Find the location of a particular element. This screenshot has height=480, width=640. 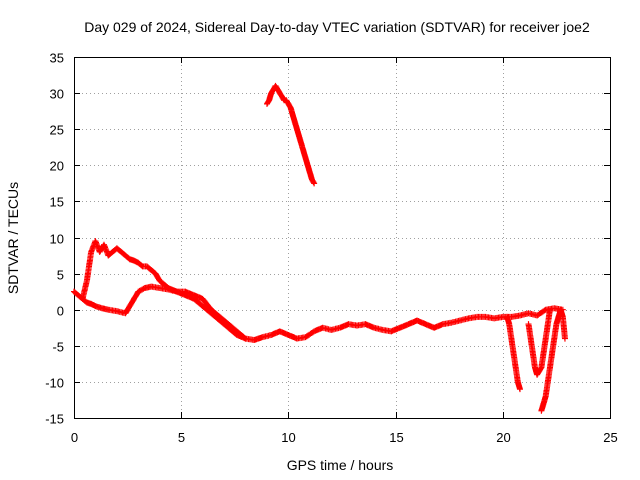

series-spike_a is located at coordinates (513, 353).